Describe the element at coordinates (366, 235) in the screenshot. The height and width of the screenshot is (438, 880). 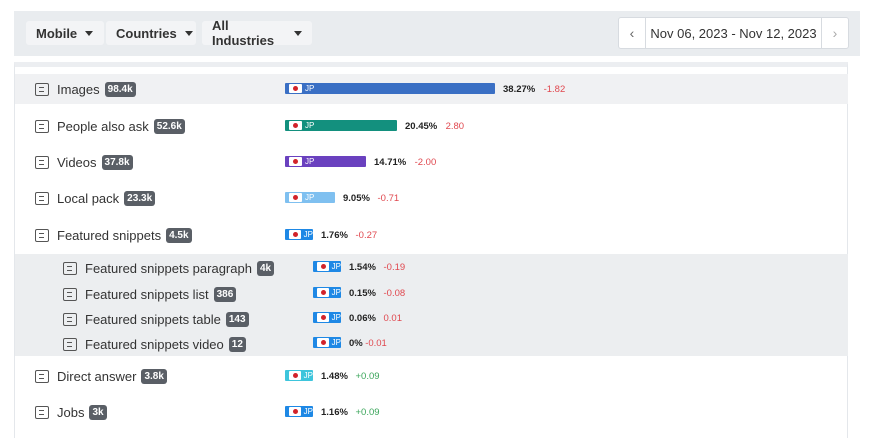
I see `share-change: -0.27` at that location.